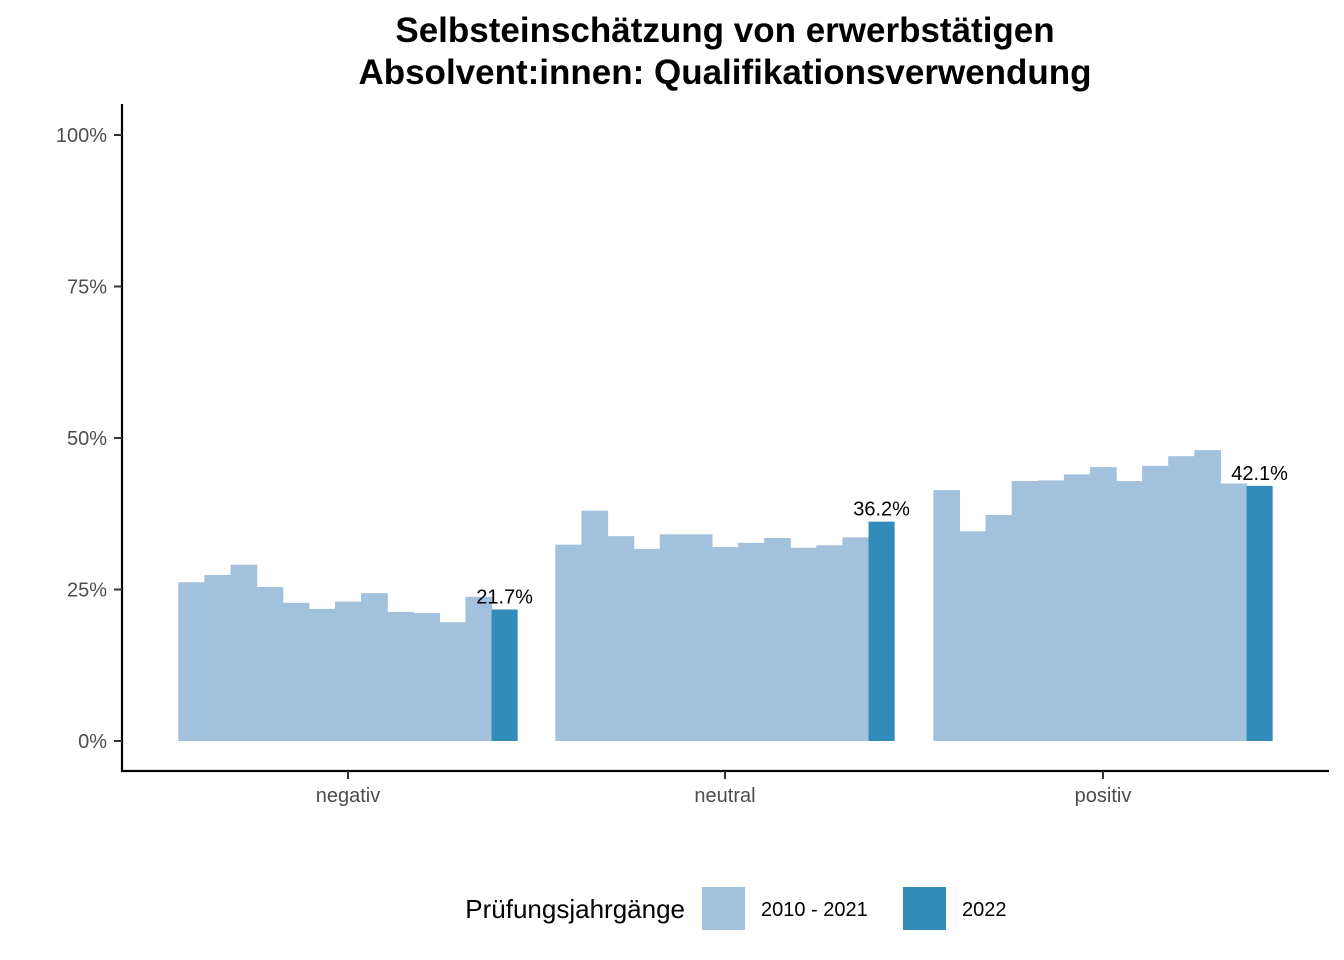 This screenshot has height=960, width=1344. Describe the element at coordinates (724, 796) in the screenshot. I see `x-tick-label-neutral: neutral` at that location.